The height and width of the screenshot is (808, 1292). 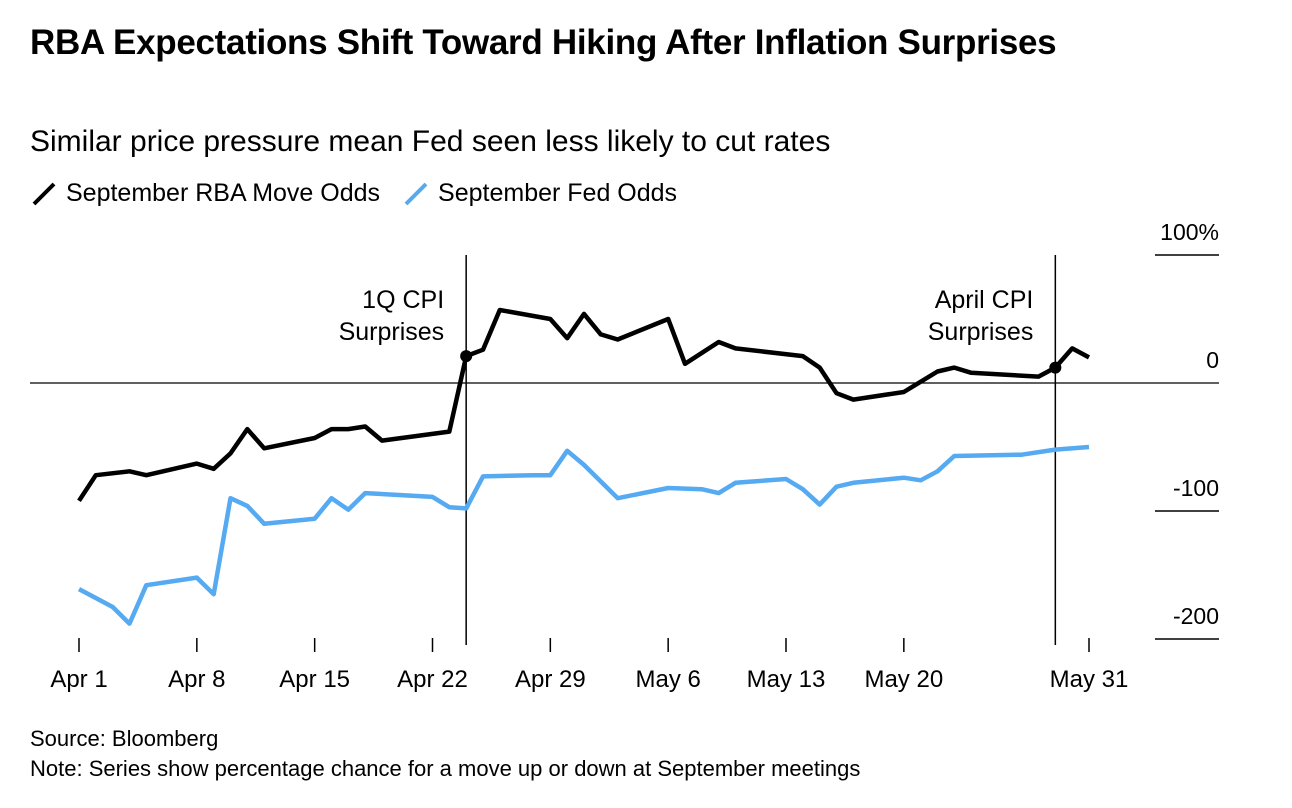 What do you see at coordinates (558, 192) in the screenshot?
I see `legend-label-fed: September Fed Odds` at bounding box center [558, 192].